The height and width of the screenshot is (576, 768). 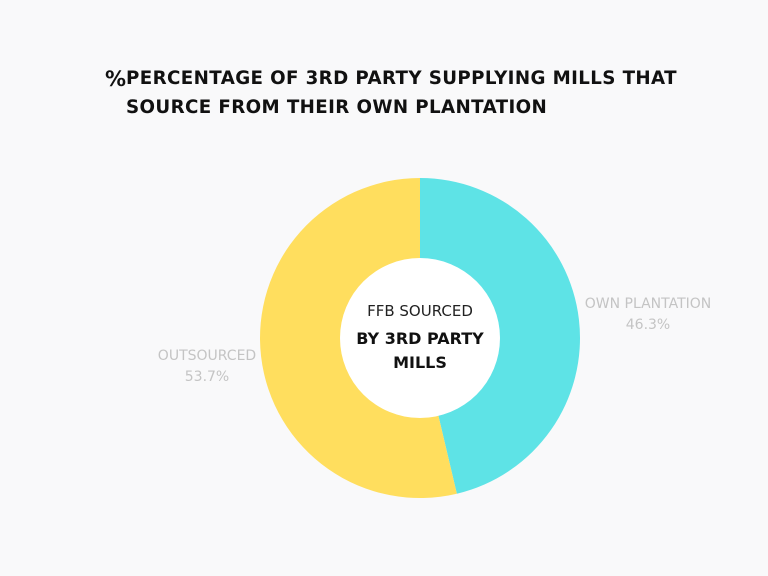 I want to click on center-label-line3: MILLS, so click(x=420, y=362).